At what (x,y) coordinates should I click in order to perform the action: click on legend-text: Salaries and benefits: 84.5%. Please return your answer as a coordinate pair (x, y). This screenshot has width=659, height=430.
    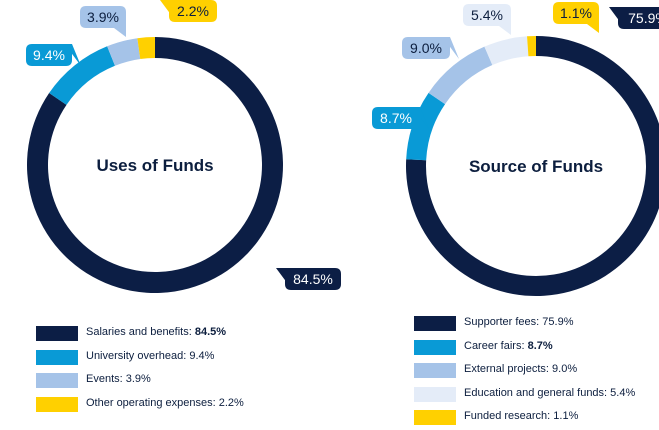
    Looking at the image, I should click on (156, 332).